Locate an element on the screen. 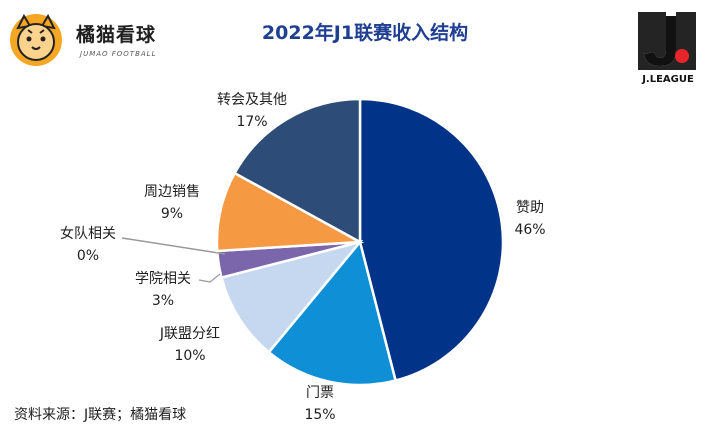  brand-name: 橘猫看球 is located at coordinates (116, 35).